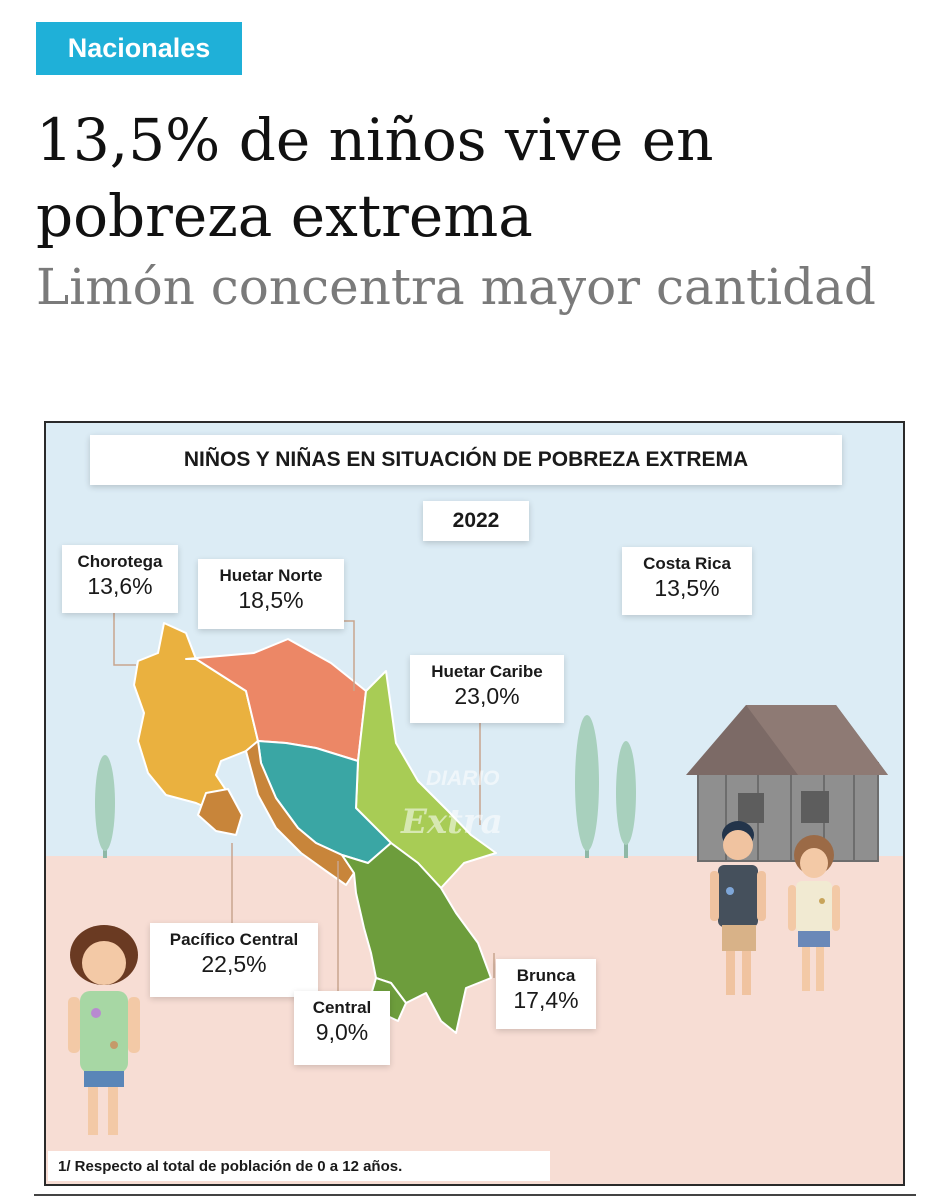 The height and width of the screenshot is (1200, 949). What do you see at coordinates (416, 938) in the screenshot?
I see `region-brunca` at bounding box center [416, 938].